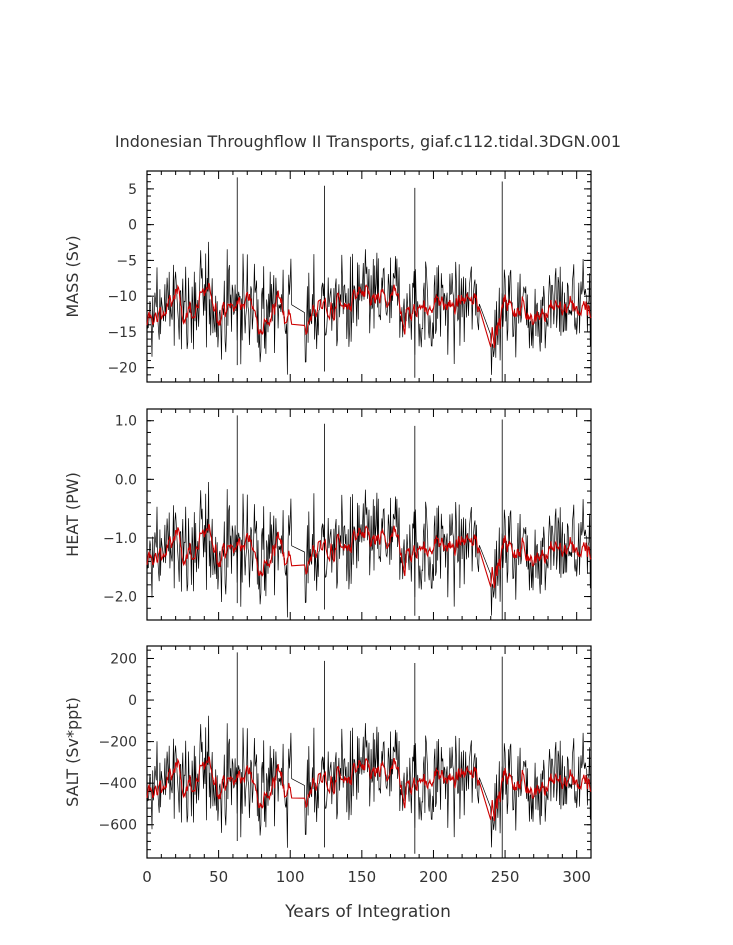 The width and height of the screenshot is (733, 945). I want to click on y-tick-label: −10, so click(122, 297).